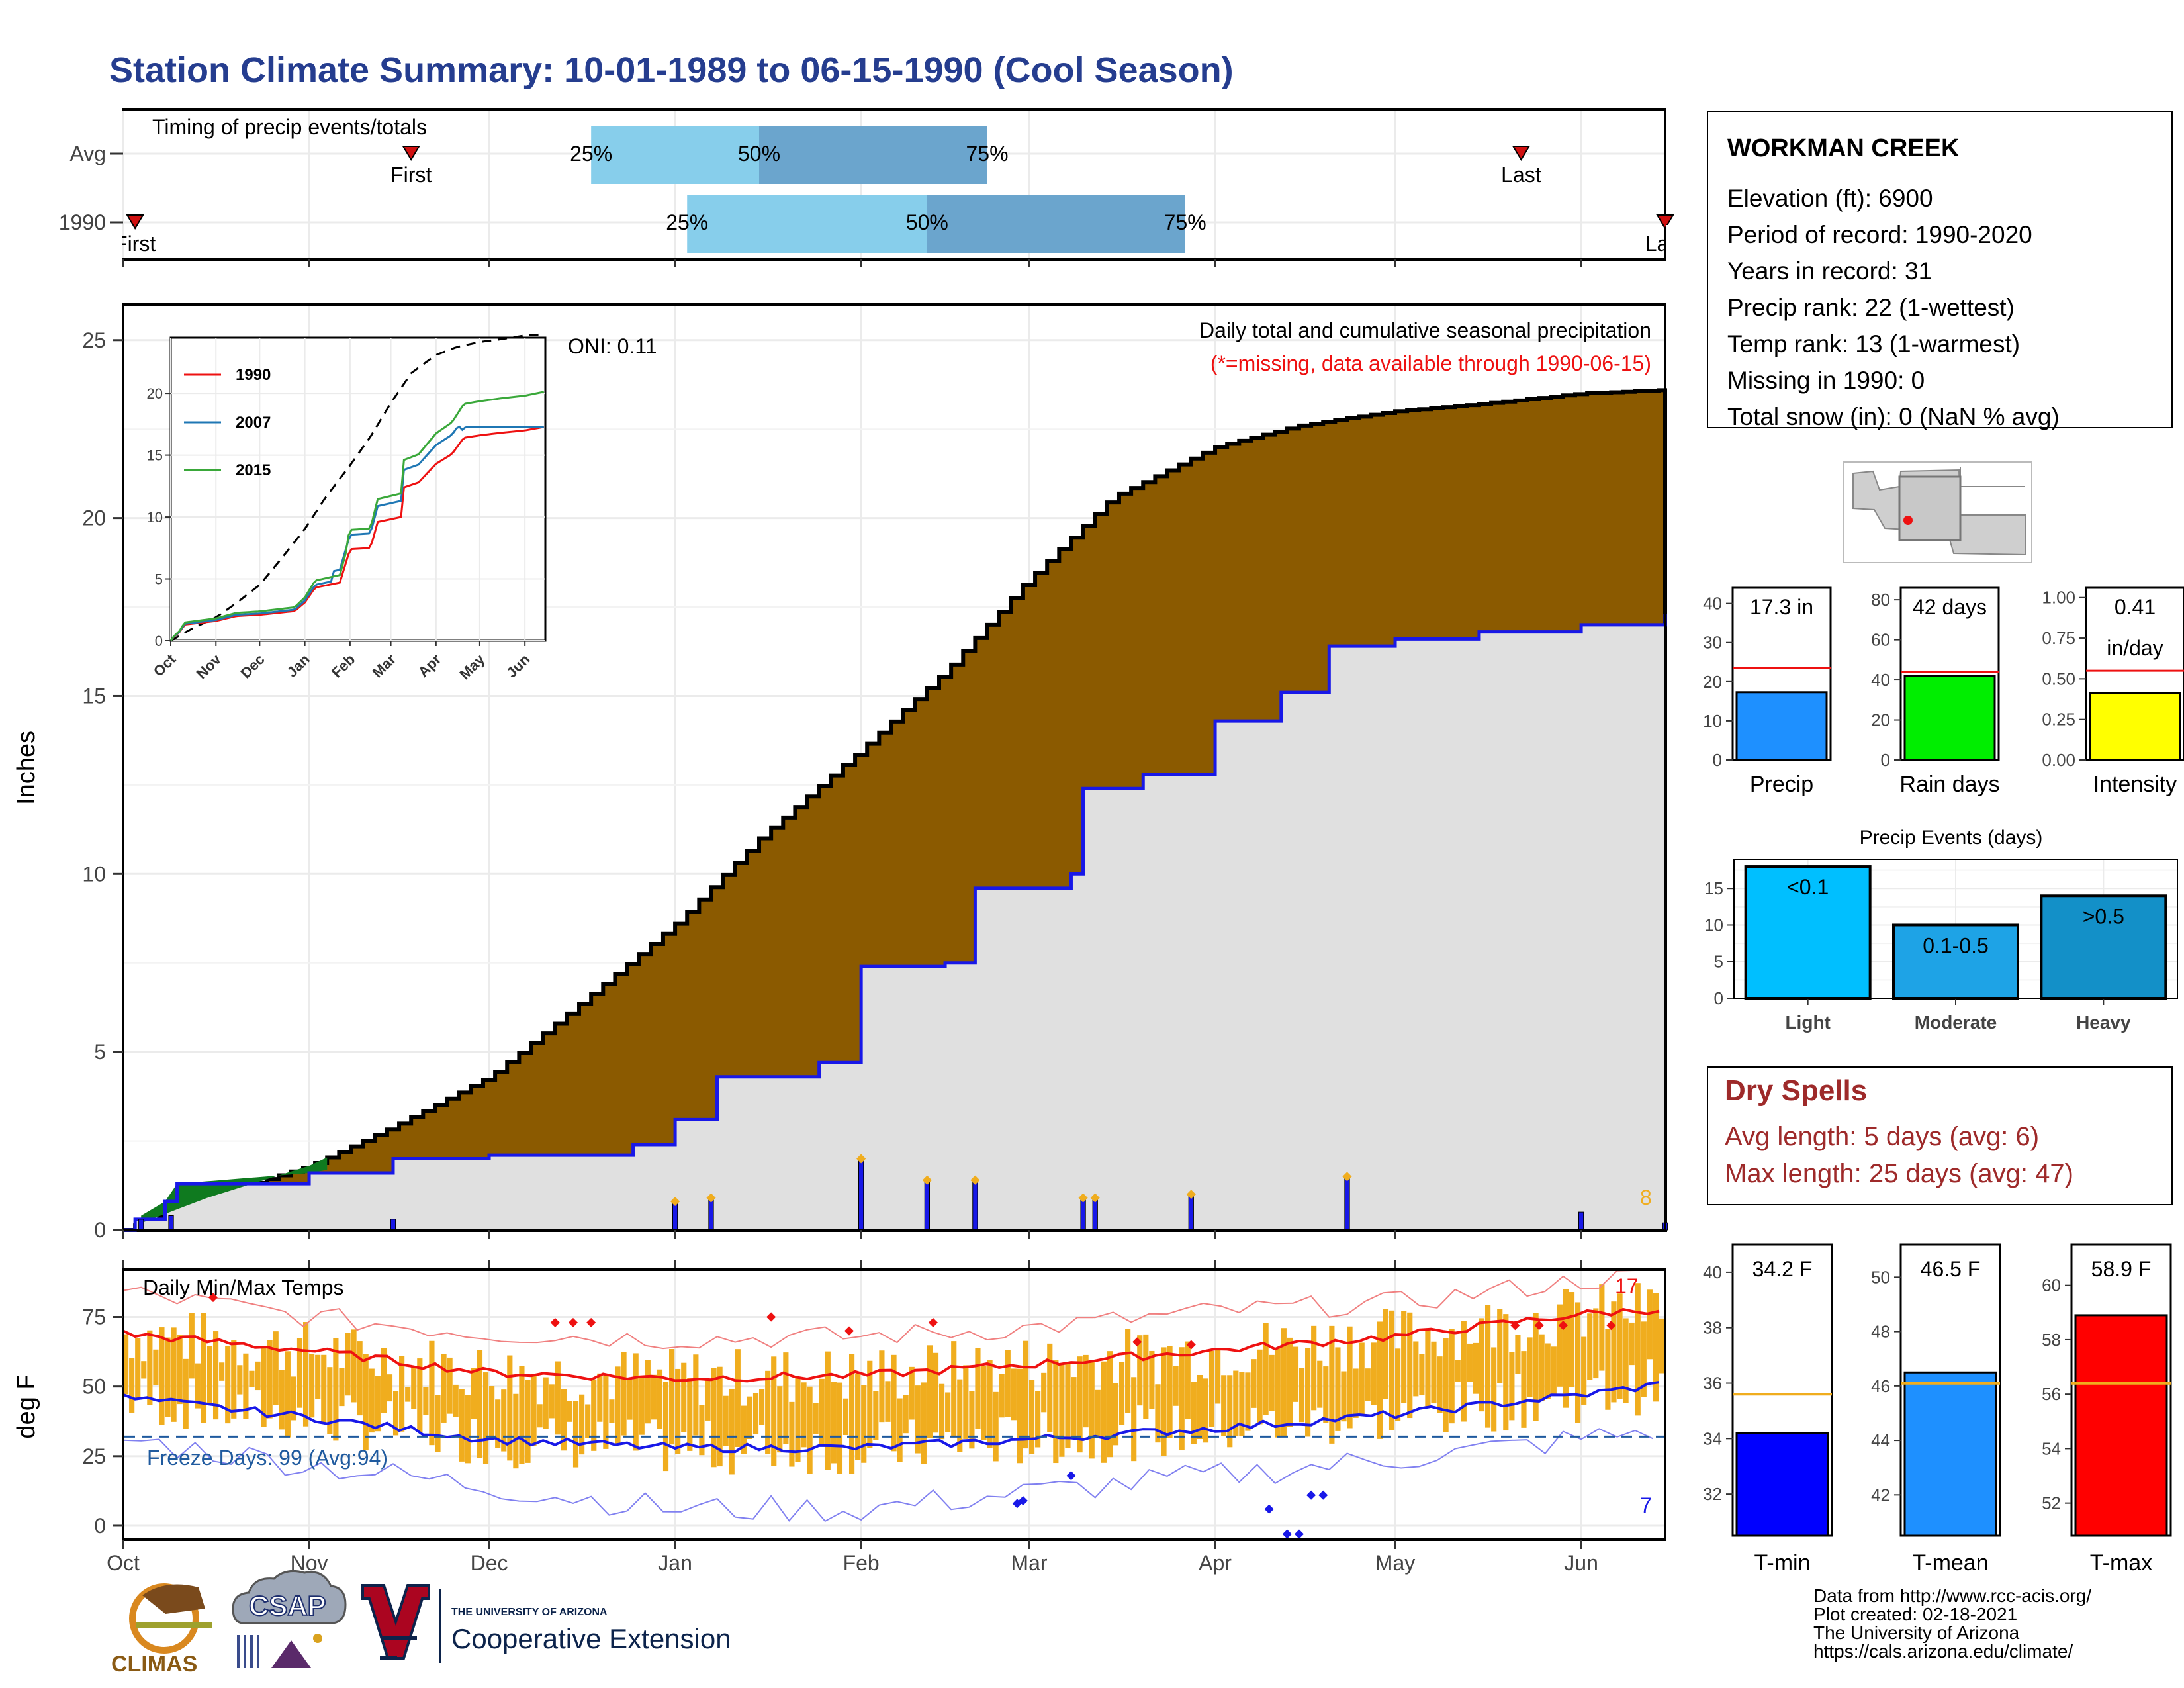 This screenshot has width=2184, height=1688. What do you see at coordinates (1885, 760) in the screenshot?
I see `mini-chart-ytick-label: 0` at bounding box center [1885, 760].